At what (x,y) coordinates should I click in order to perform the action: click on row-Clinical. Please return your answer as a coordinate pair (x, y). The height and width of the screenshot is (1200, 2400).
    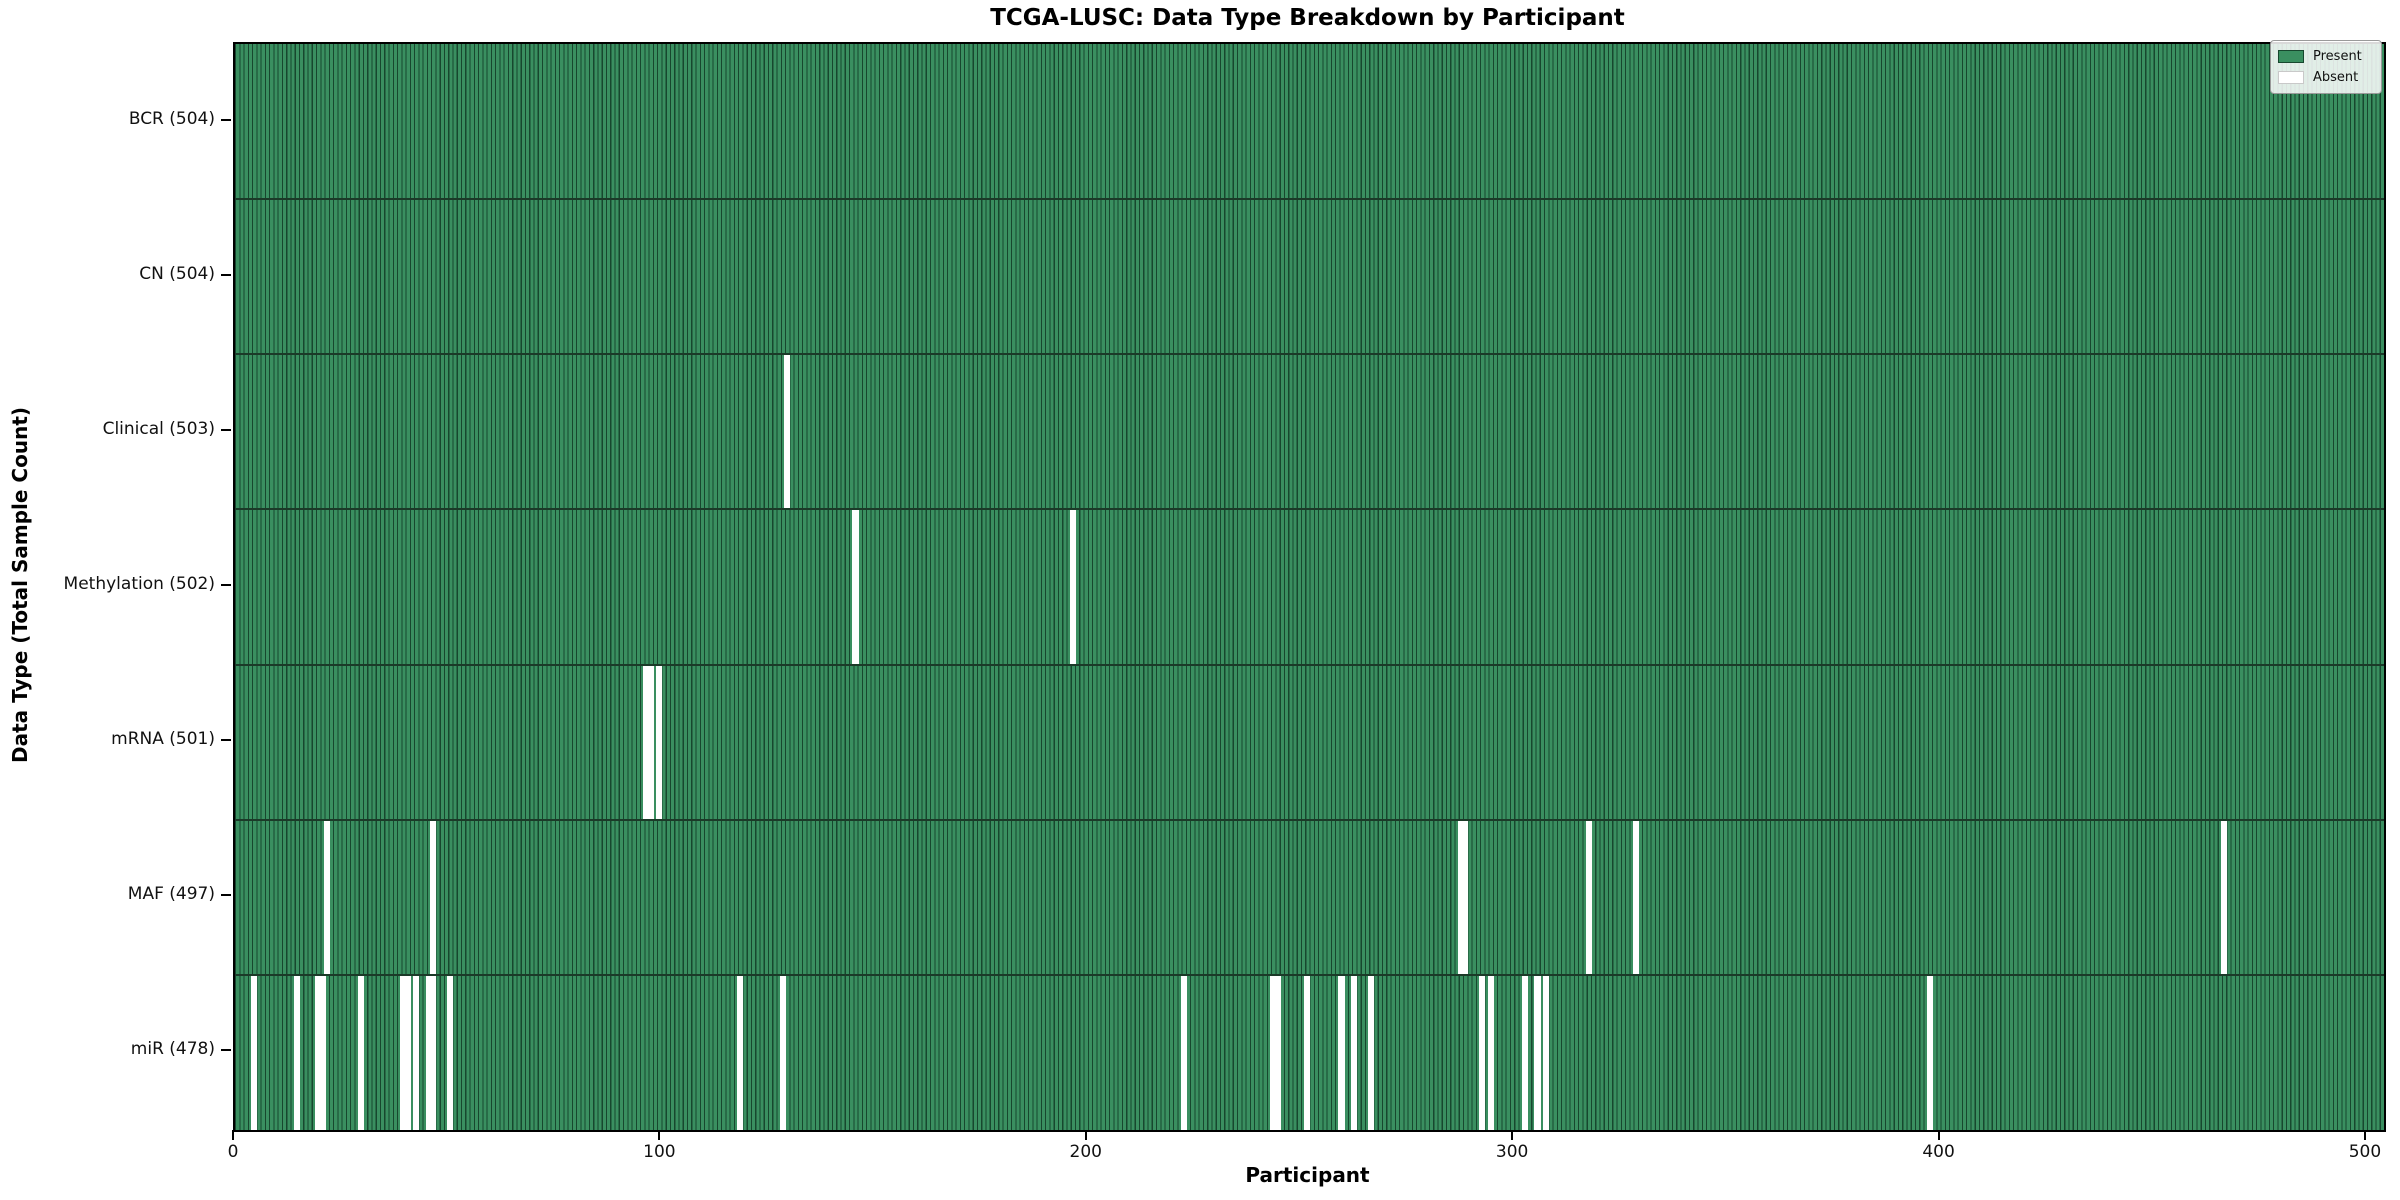
    Looking at the image, I should click on (1309, 432).